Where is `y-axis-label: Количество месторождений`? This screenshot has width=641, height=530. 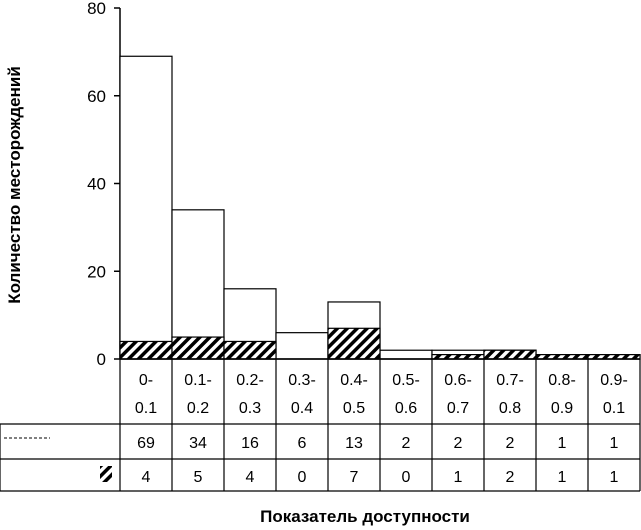
y-axis-label: Количество месторождений is located at coordinates (14, 185).